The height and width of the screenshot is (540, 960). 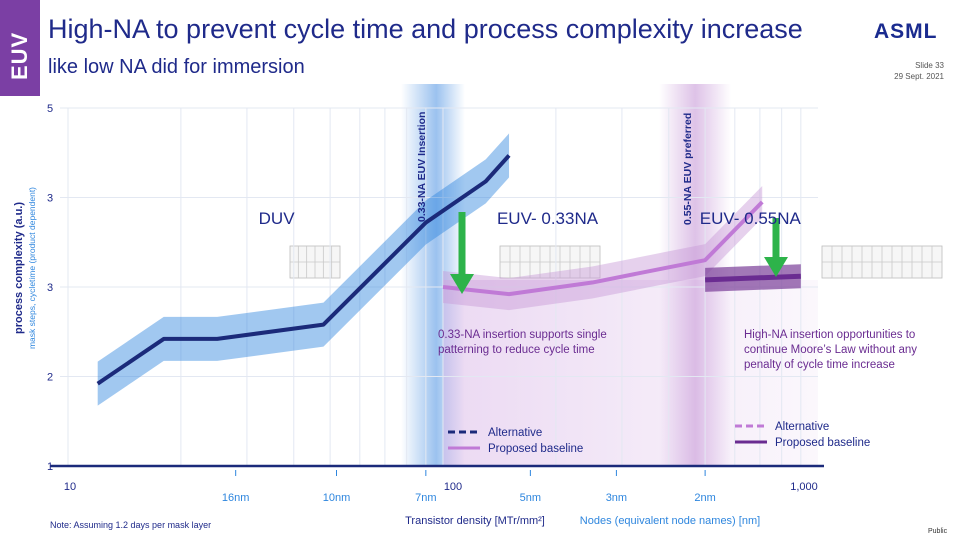 I want to click on footnote: Note: Assuming 1.2 days per mask layer, so click(x=131, y=525).